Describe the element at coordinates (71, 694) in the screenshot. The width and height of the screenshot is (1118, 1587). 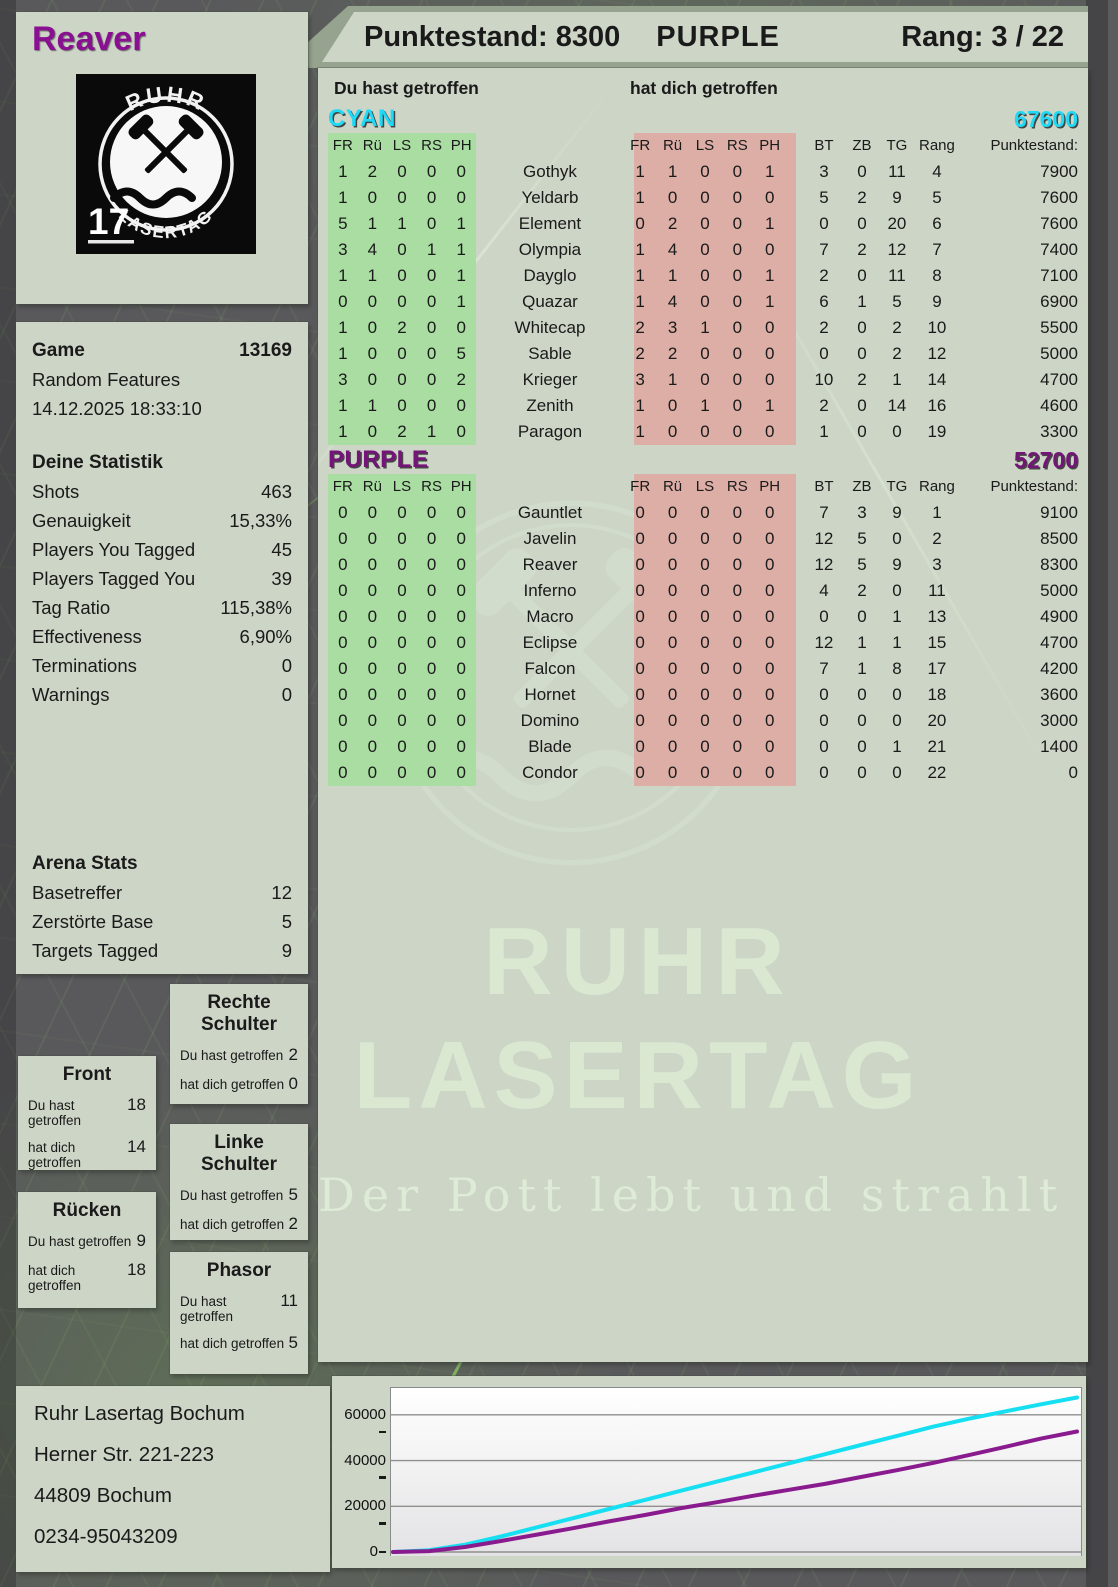
I see `stat-row-label: Warnings` at that location.